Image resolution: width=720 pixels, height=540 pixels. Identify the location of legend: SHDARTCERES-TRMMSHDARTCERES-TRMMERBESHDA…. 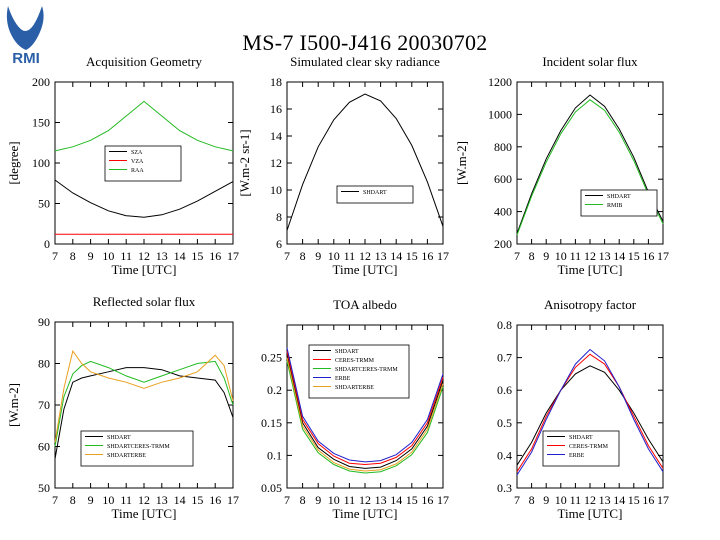
(359, 371).